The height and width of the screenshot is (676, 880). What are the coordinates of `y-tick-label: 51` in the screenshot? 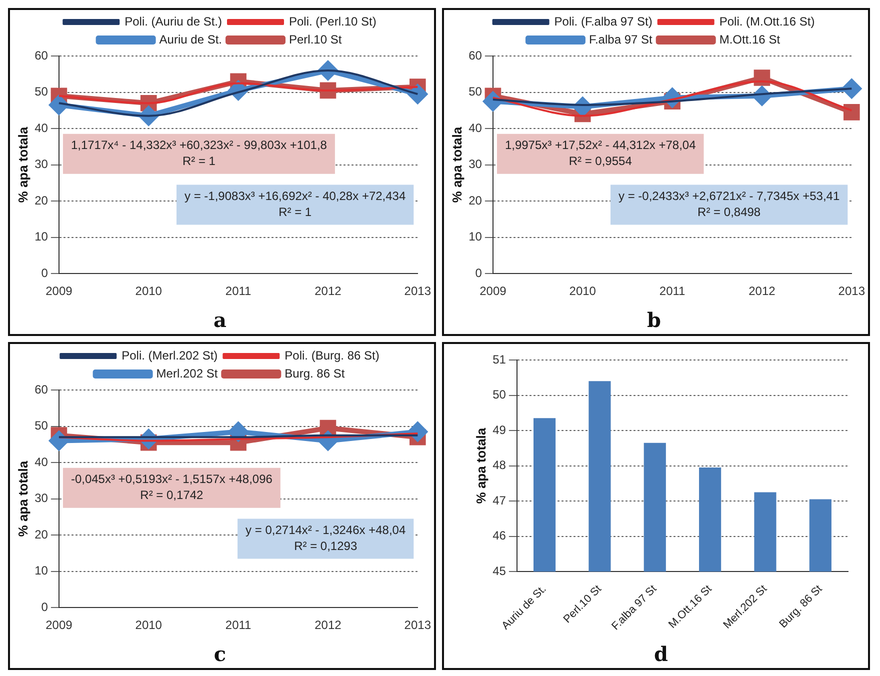 It's located at (499, 359).